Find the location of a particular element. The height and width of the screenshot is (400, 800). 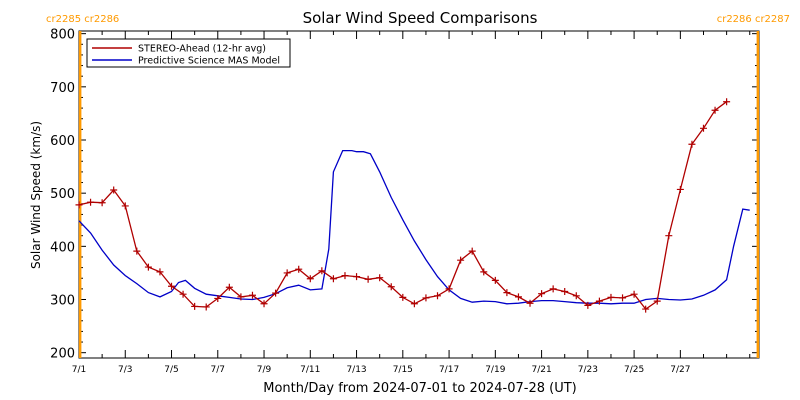

legend-label-0: STEREO-Ahead (12-hr avg) is located at coordinates (202, 49).